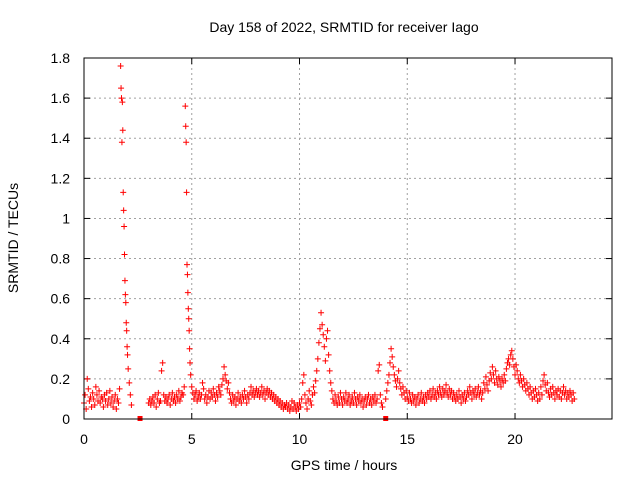 This screenshot has width=640, height=480. I want to click on y-tick-labels: 0 0.2 0.4 0.6 0.8 1 1.2 1.4 1.6 1.8, so click(61, 238).